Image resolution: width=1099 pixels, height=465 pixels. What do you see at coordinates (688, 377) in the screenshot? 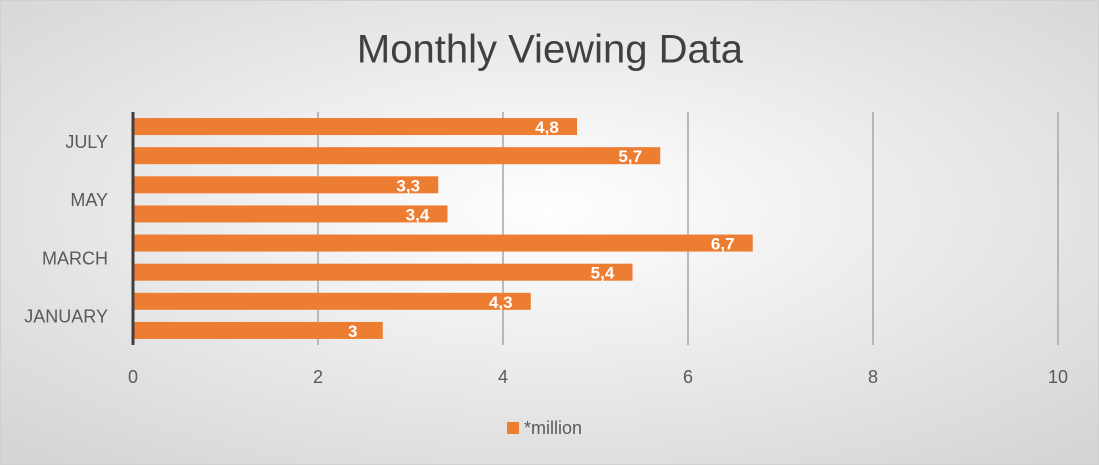
I see `x-tick-label: 6` at bounding box center [688, 377].